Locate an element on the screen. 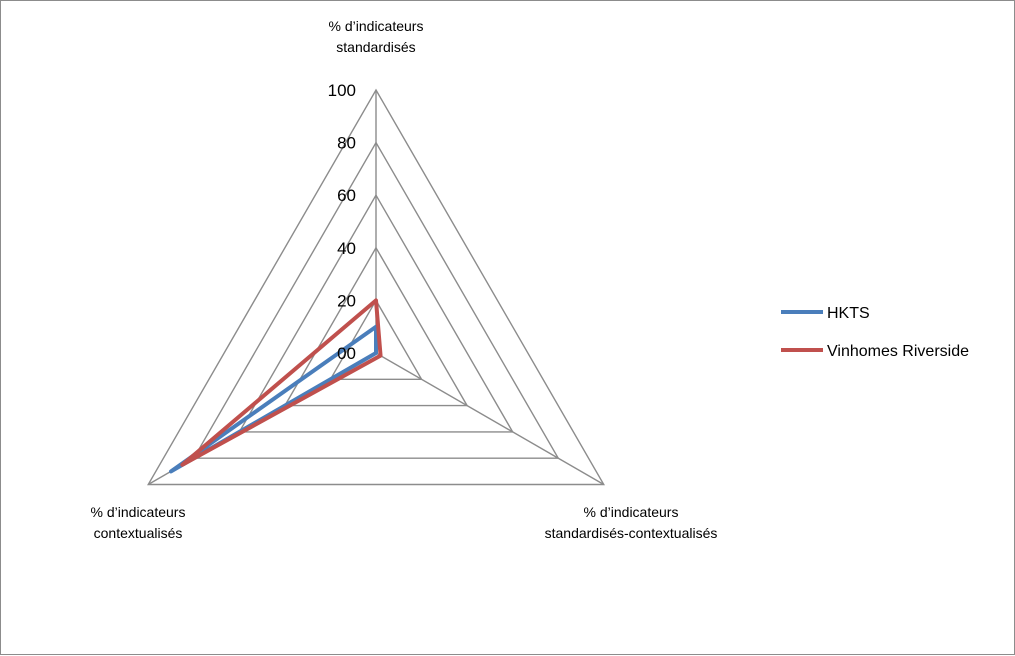 This screenshot has width=1015, height=656. axis-label: % d’indicateurs contextualisés is located at coordinates (138, 522).